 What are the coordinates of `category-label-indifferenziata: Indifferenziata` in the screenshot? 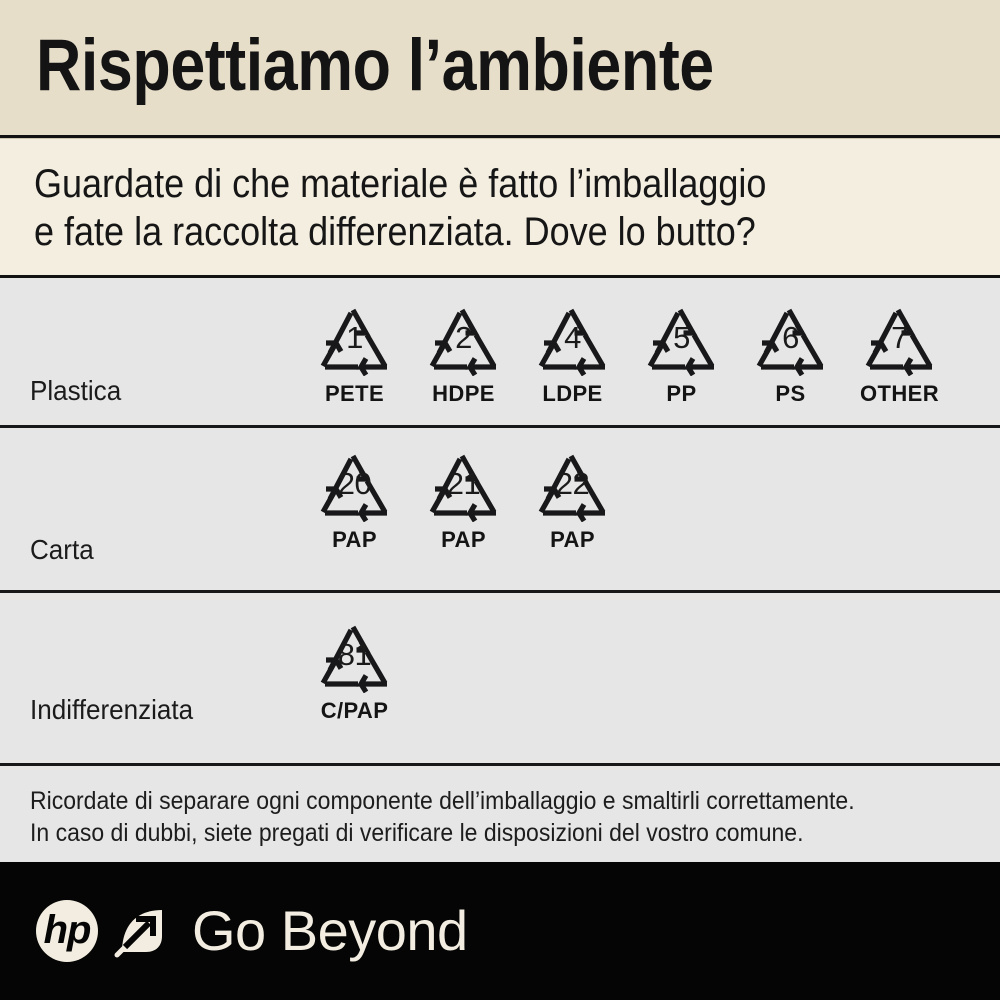 It's located at (112, 709).